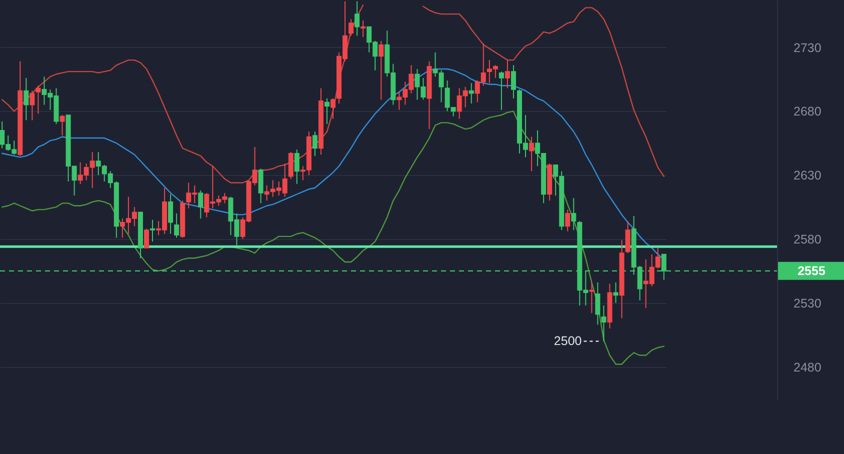  Describe the element at coordinates (812, 271) in the screenshot. I see `ref-line-label: 2555` at that location.